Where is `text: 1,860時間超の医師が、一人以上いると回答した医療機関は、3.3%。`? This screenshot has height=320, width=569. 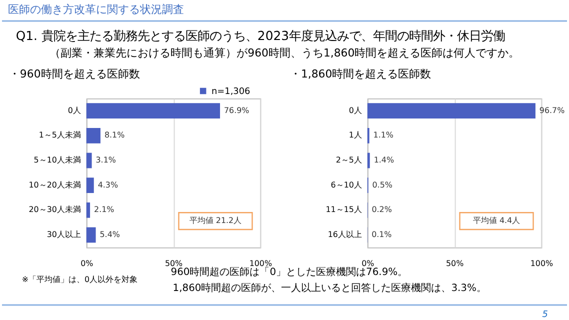
text: 1,860時間超の医師が、一人以上いると回答した医療機関は、3.3%。 is located at coordinates (329, 288).